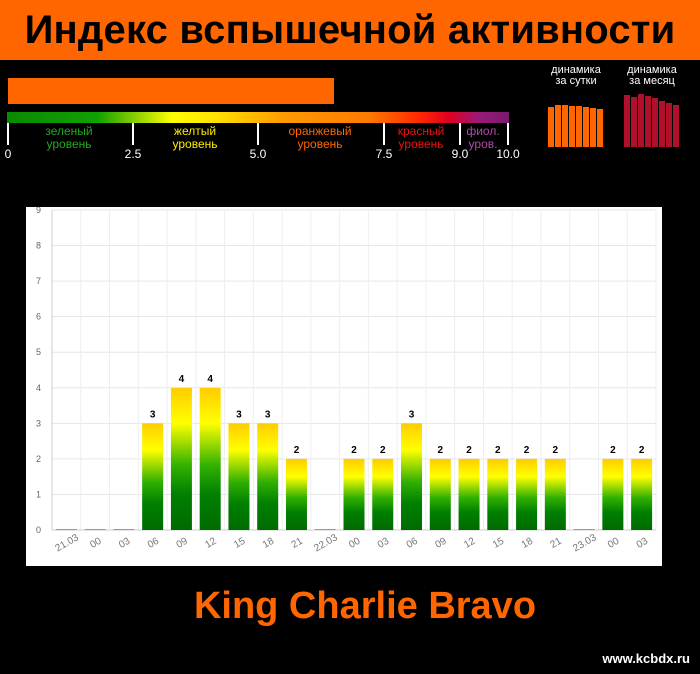 Image resolution: width=700 pixels, height=674 pixels. What do you see at coordinates (508, 154) in the screenshot?
I see `scale-tick-label: 10.0` at bounding box center [508, 154].